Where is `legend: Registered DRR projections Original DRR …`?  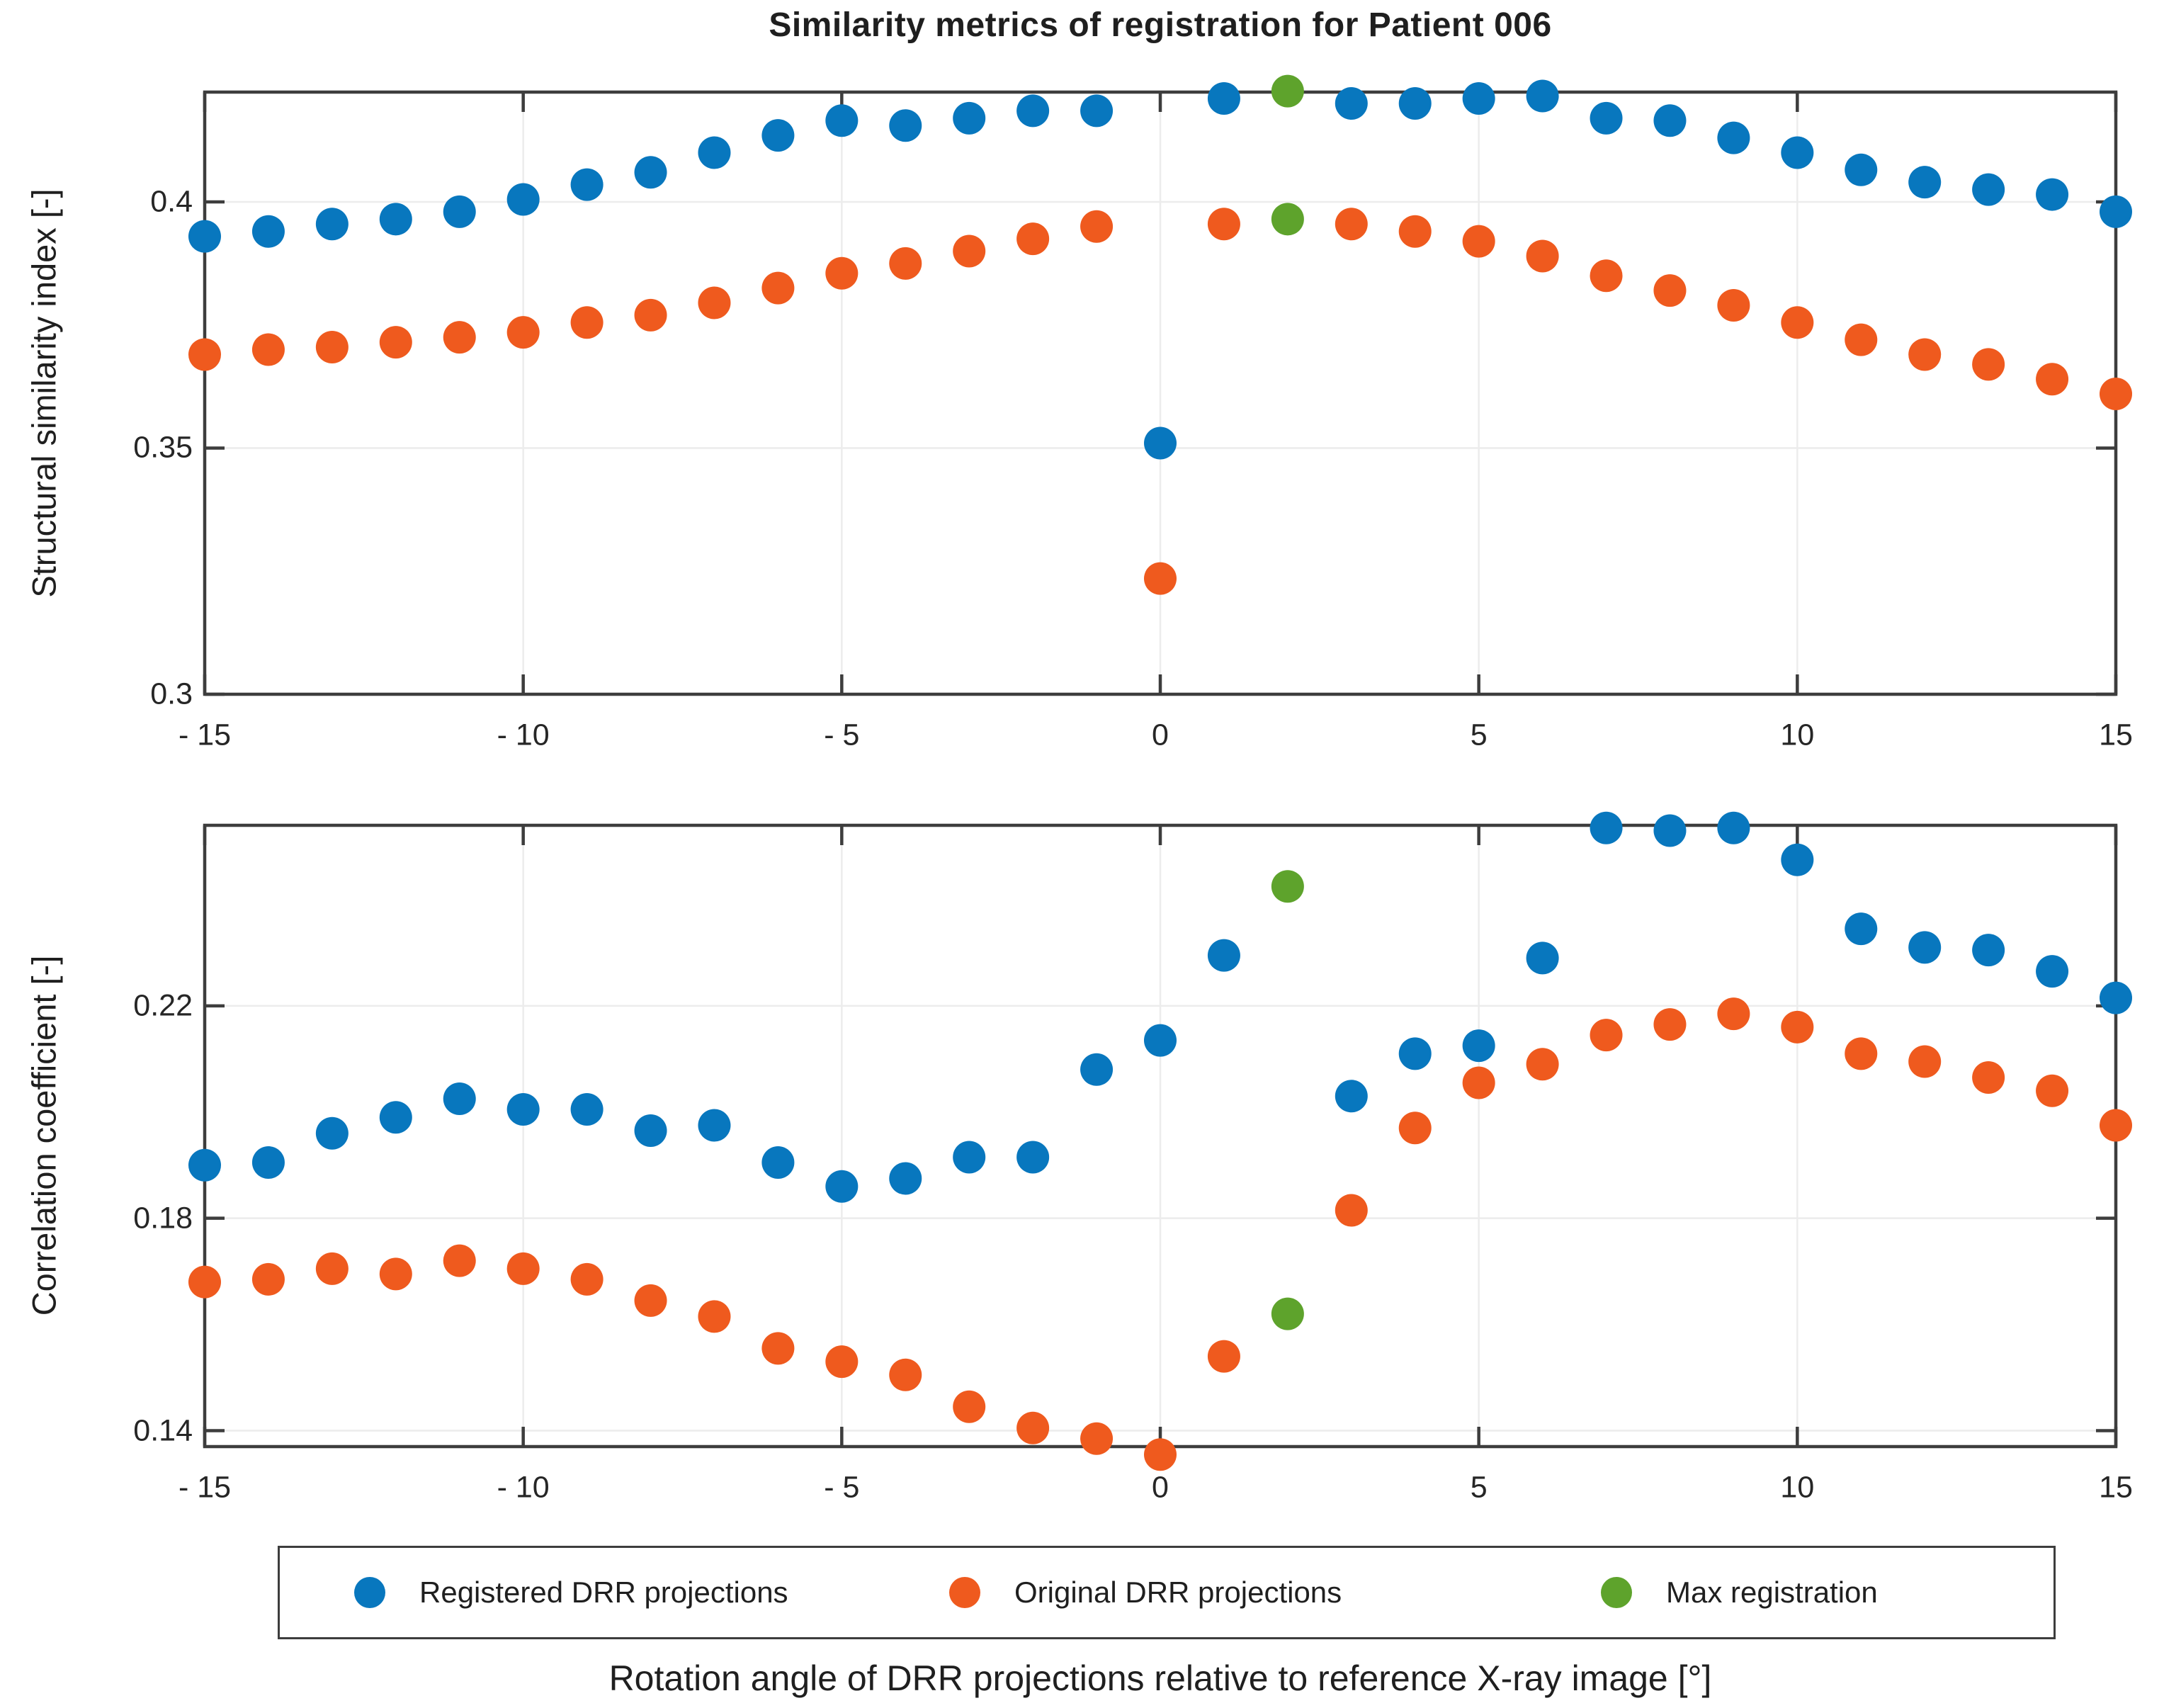 legend: Registered DRR projections Original DRR … is located at coordinates (1167, 1592).